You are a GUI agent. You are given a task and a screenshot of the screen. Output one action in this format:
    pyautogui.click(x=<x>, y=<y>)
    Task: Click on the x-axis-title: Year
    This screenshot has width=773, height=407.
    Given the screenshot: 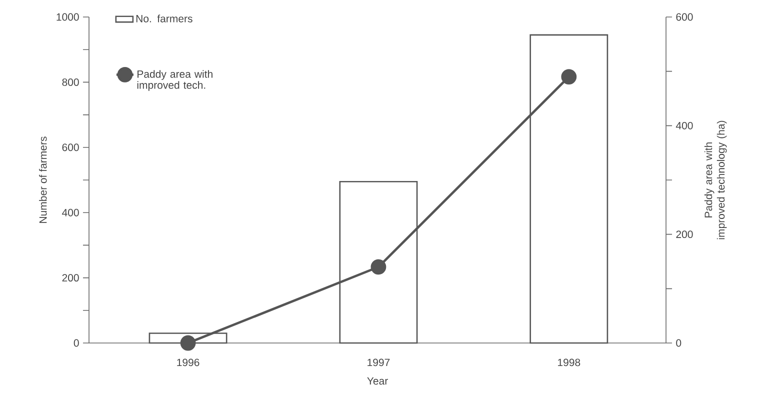 What is the action you would take?
    pyautogui.click(x=377, y=381)
    